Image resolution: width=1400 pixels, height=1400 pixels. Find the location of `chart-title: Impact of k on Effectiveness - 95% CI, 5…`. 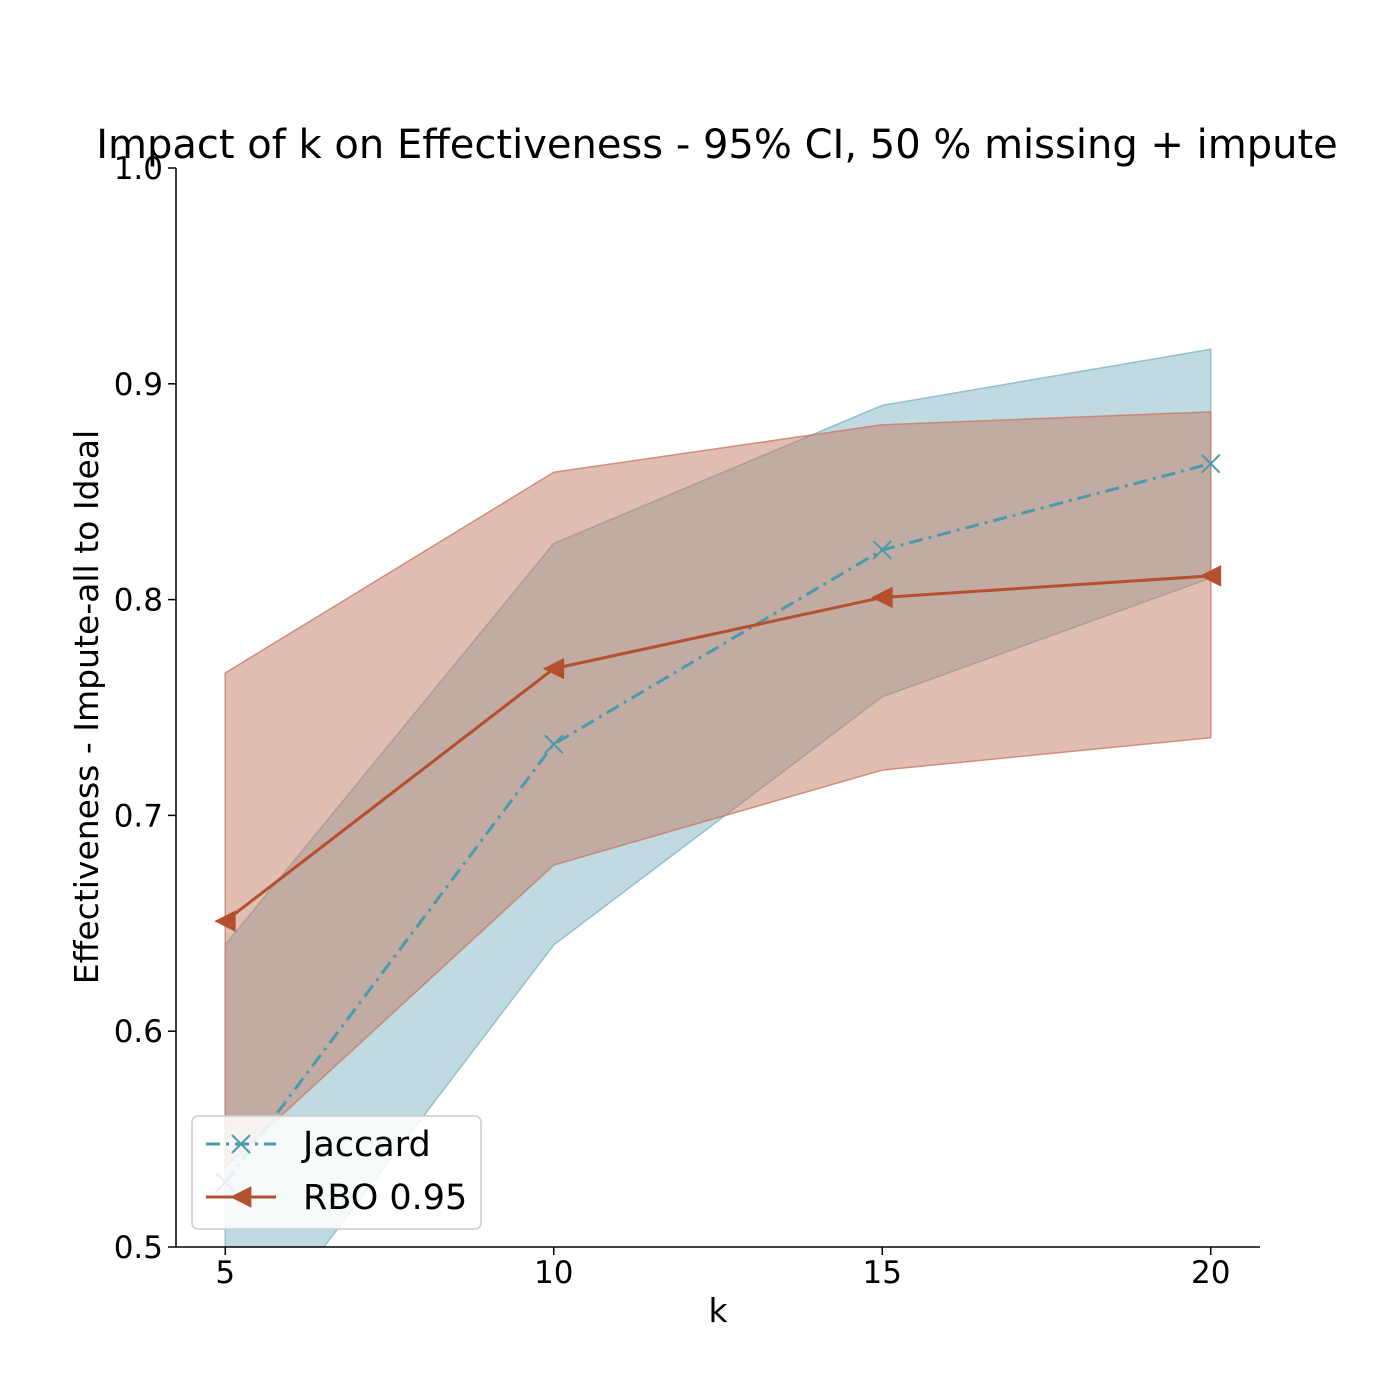

chart-title: Impact of k on Effectiveness - 95% CI, 5… is located at coordinates (717, 145).